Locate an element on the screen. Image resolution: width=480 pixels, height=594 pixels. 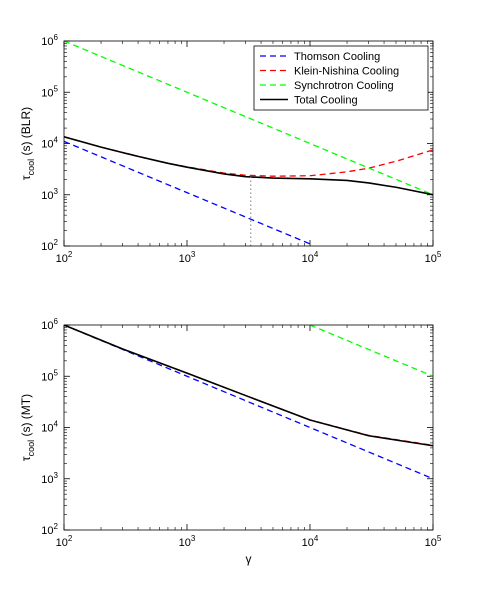
series-line-klein-nishina-cooling is located at coordinates (248, 156).